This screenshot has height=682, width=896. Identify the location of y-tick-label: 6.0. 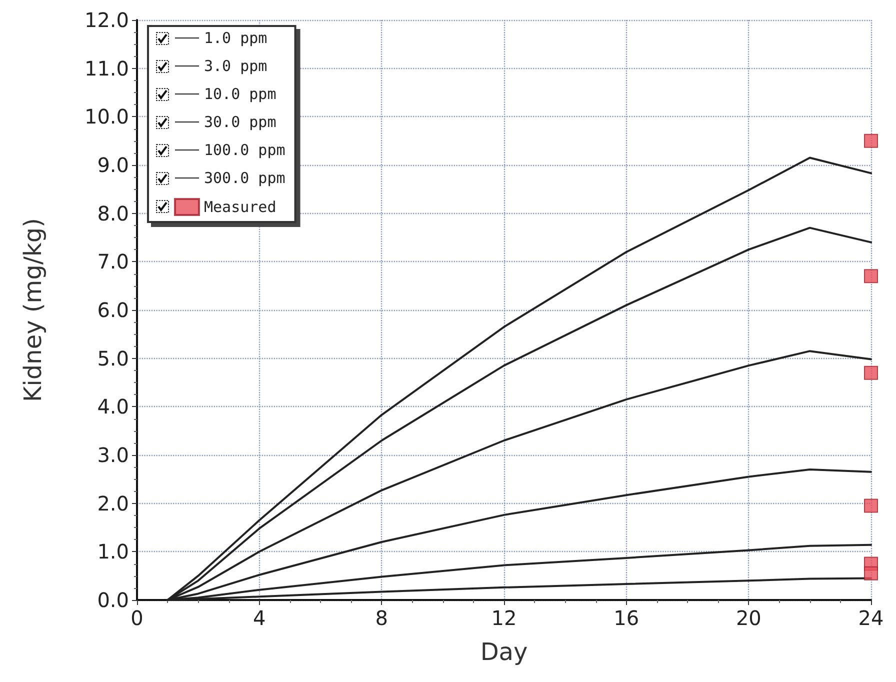
(113, 310).